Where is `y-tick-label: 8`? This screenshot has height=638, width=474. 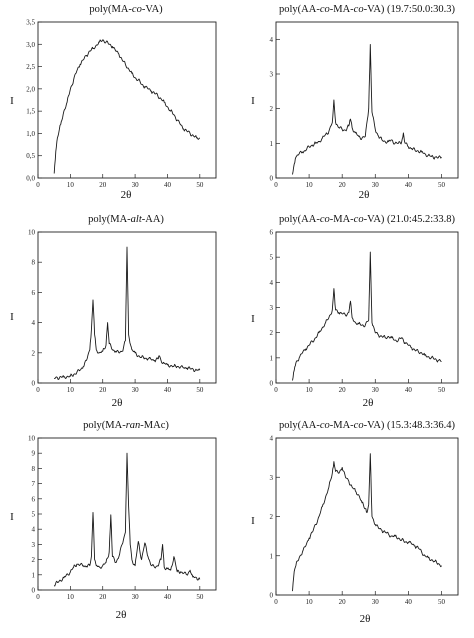
y-tick-label: 8 is located at coordinates (34, 469).